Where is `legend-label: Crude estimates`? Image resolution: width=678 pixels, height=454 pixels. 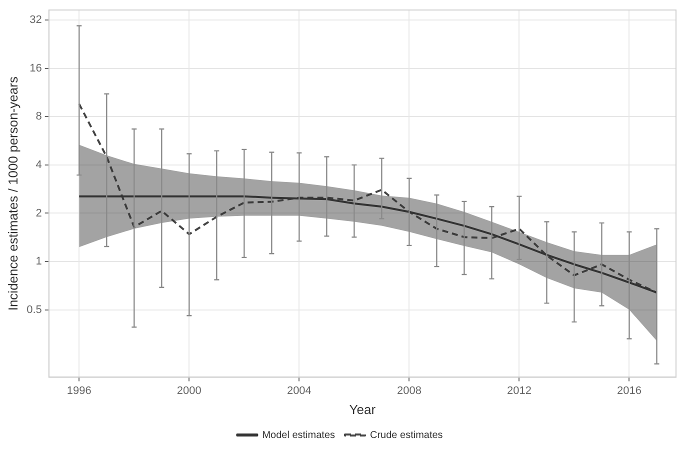 legend-label: Crude estimates is located at coordinates (406, 435).